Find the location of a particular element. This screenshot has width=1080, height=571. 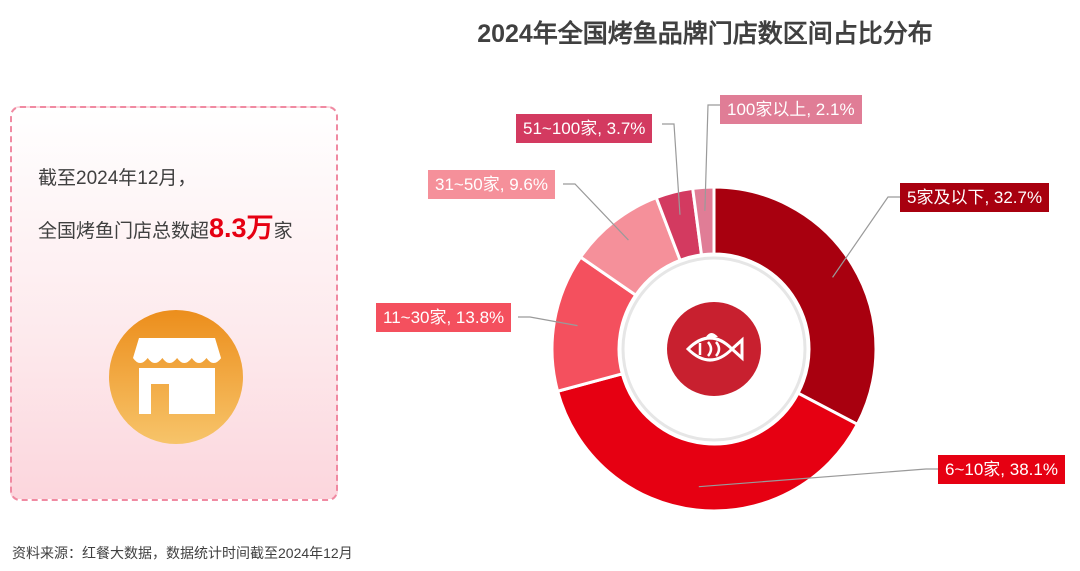

summary-prefix: 全国烤鱼门店总数超 is located at coordinates (124, 231).